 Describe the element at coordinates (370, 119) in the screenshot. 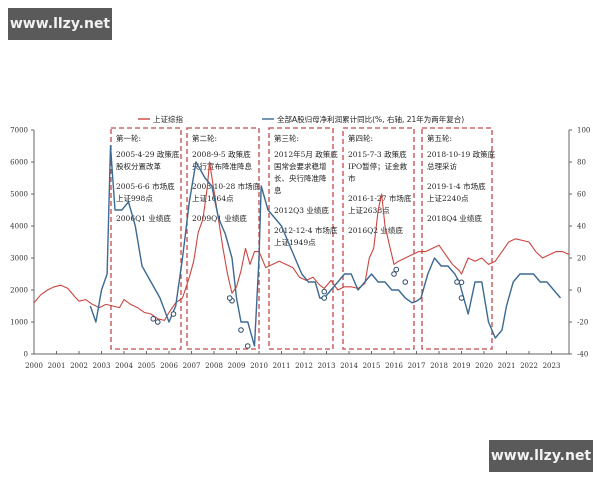

I see `legend-label: 全部A股归母净利润累计同比(%, 右轴, 21年为两年复合)` at that location.